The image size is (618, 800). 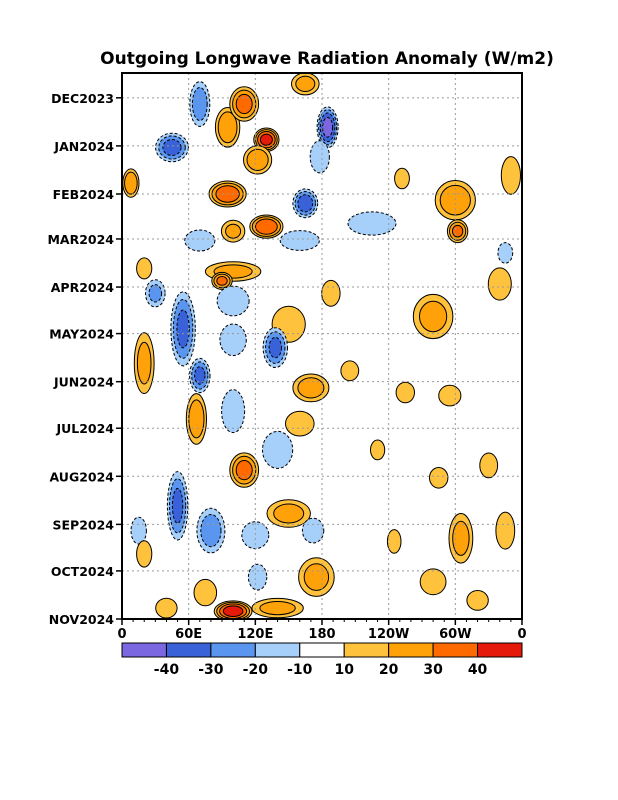 I want to click on colorbar-label: 30, so click(x=433, y=670).